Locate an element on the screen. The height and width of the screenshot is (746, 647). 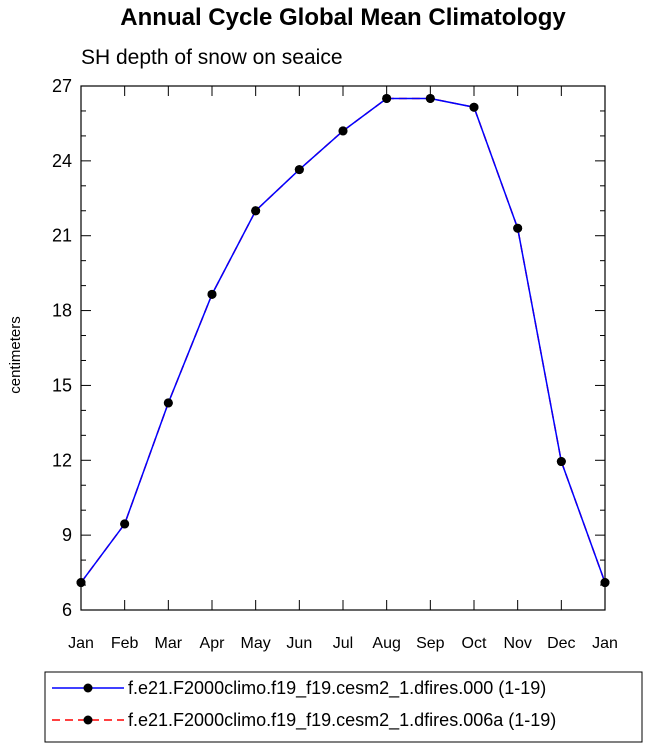
y-tick-label: 18 is located at coordinates (62, 311).